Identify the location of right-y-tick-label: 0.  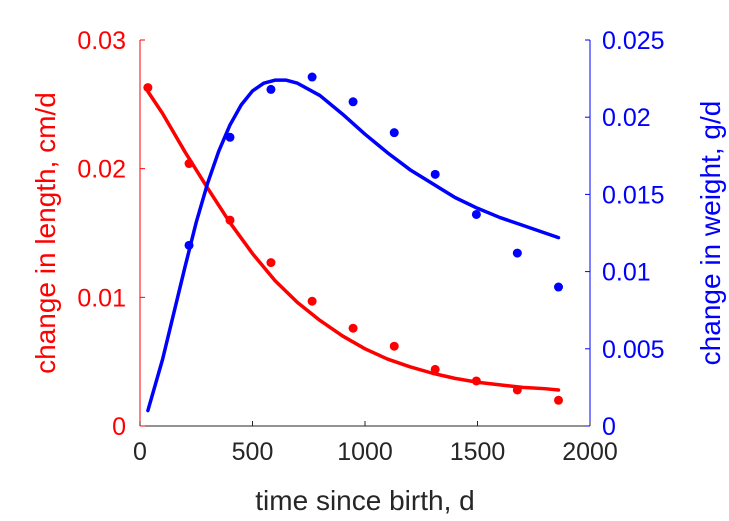
(609, 427).